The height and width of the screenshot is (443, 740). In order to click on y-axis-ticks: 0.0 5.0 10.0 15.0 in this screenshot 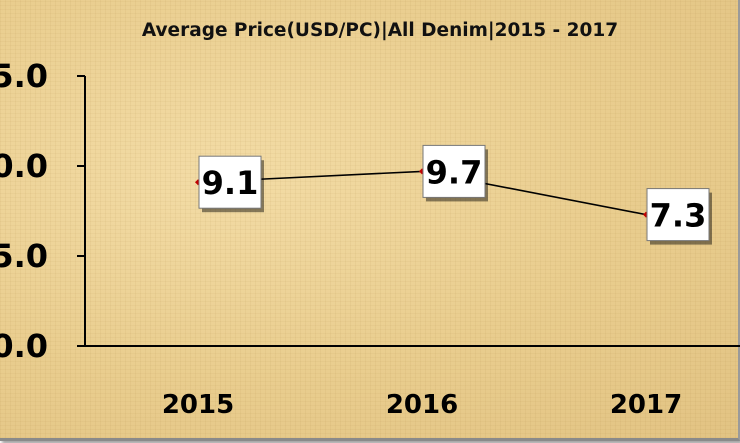, I will do `click(42, 211)`.